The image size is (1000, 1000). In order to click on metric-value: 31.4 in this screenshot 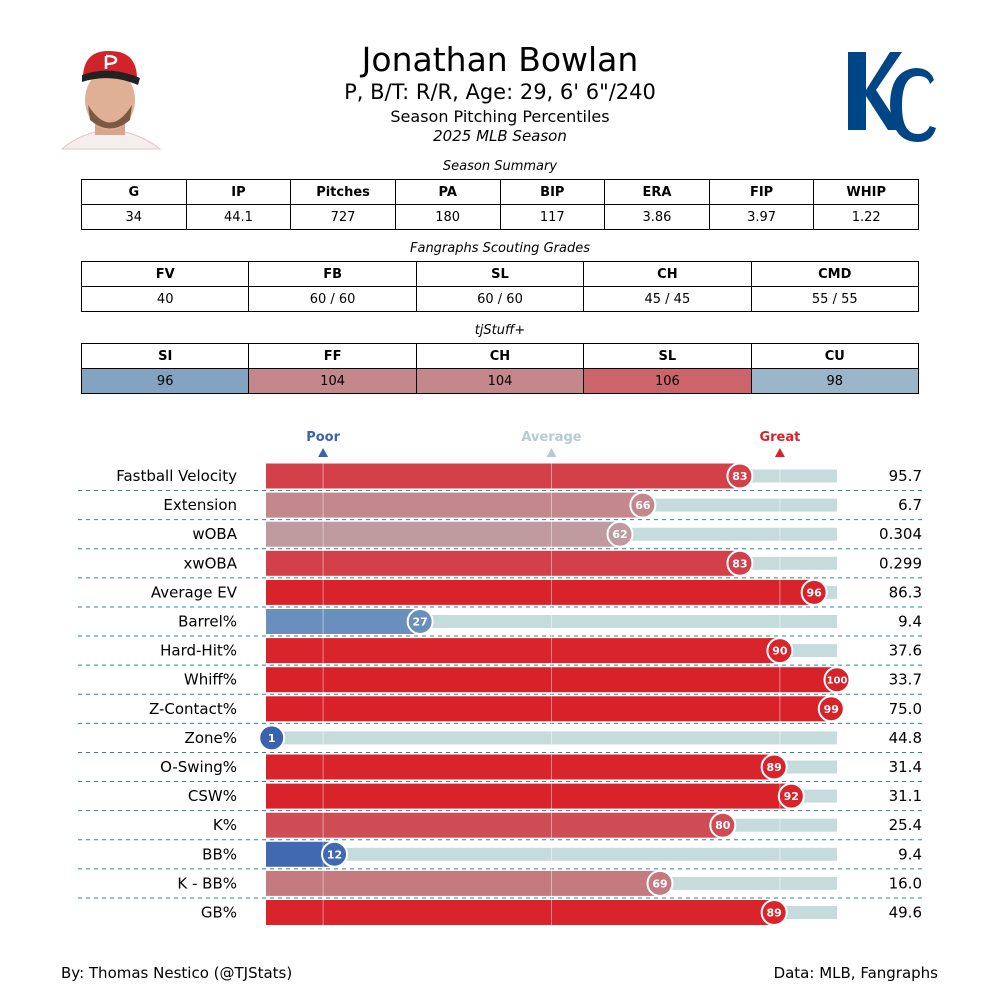, I will do `click(905, 767)`.